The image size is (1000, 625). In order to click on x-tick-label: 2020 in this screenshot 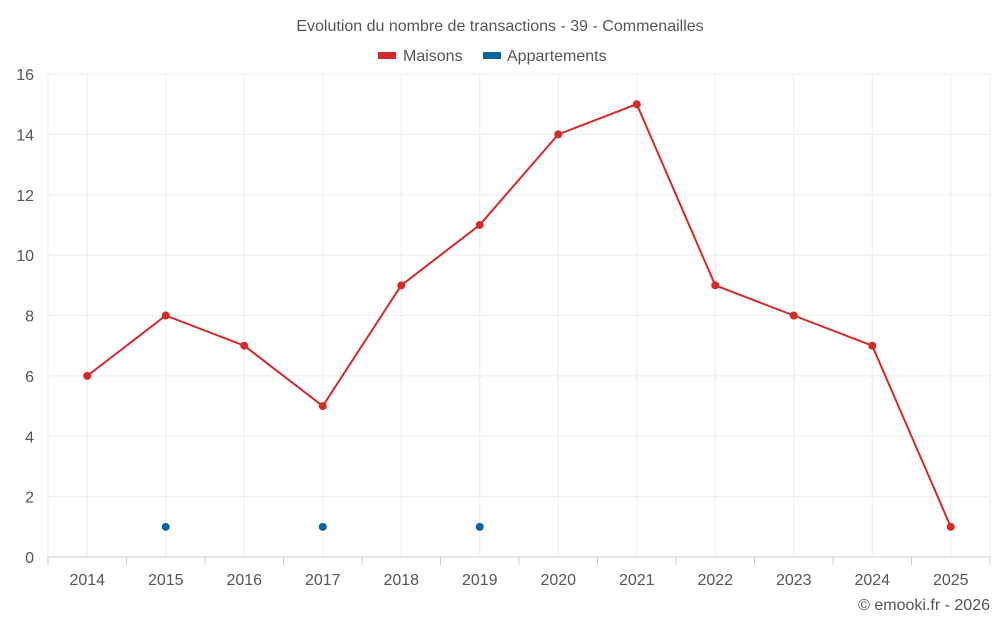, I will do `click(558, 580)`.